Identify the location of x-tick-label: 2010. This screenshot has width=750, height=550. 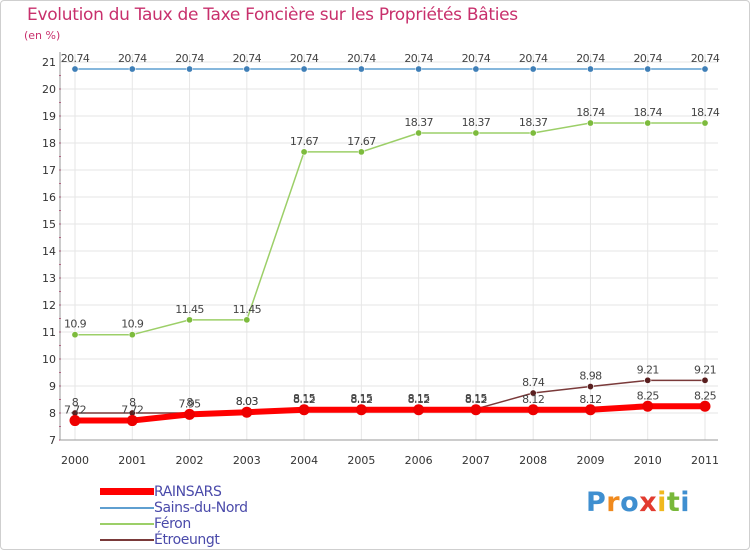
(648, 460).